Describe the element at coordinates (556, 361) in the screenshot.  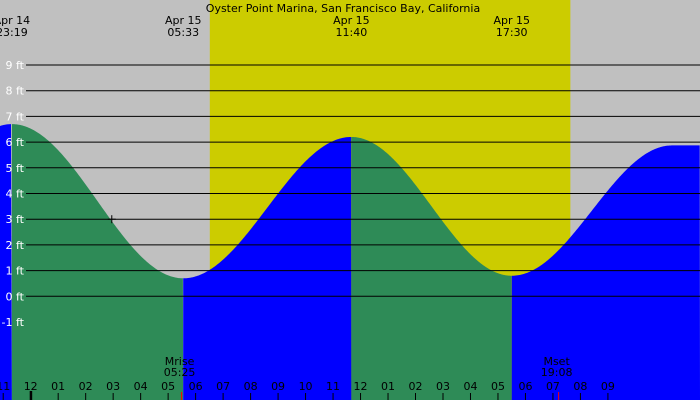
I see `moon-event-label: Mset` at that location.